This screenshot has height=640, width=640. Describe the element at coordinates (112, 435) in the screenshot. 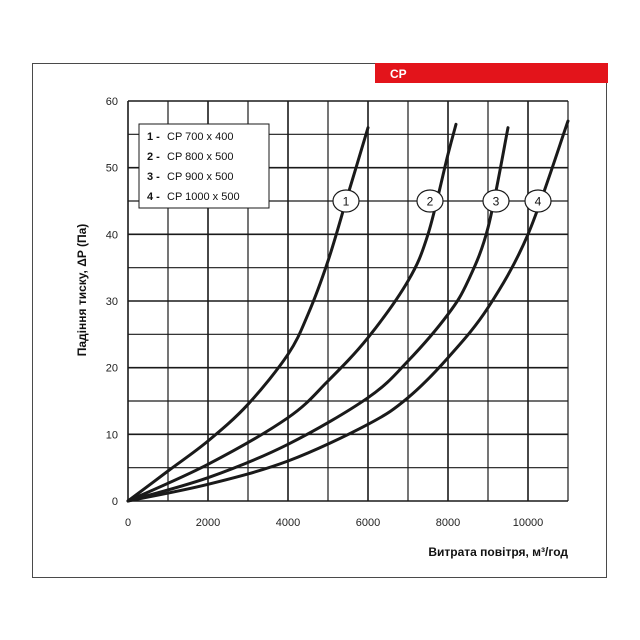

I see `y-tick-label: 10` at that location.